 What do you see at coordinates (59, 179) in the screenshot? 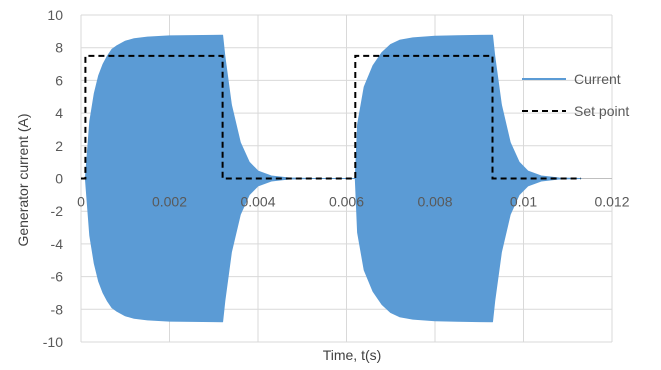
I see `y-tick-label: 0` at bounding box center [59, 179].